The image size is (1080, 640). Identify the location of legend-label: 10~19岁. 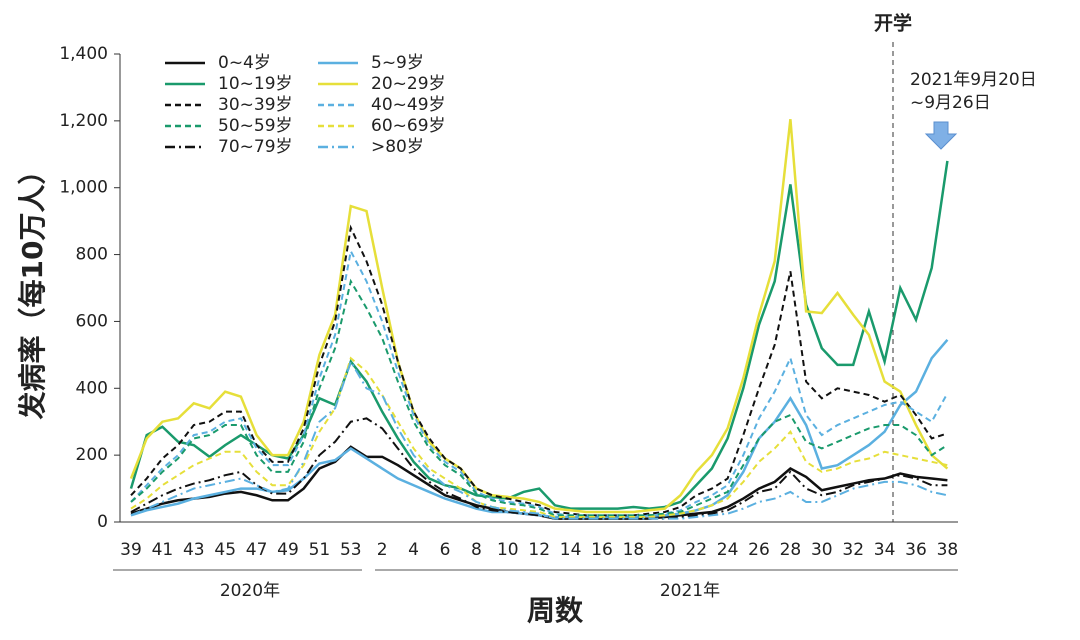
(255, 84).